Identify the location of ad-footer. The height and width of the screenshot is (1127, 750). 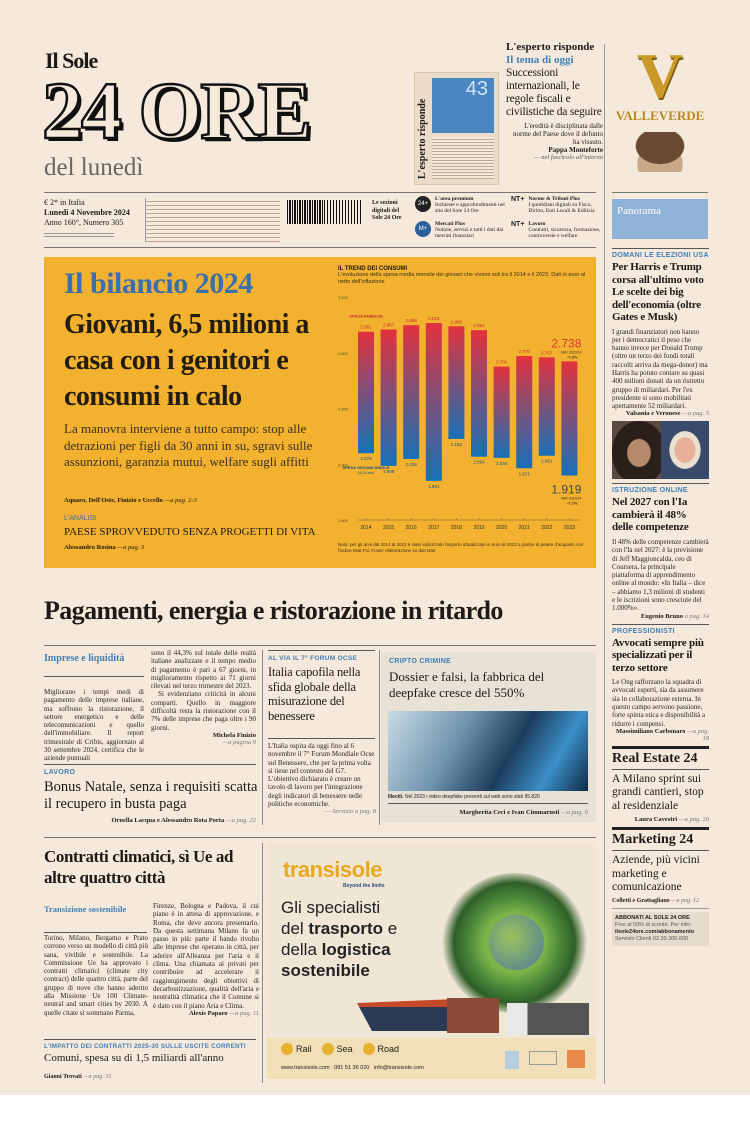
(431, 1058).